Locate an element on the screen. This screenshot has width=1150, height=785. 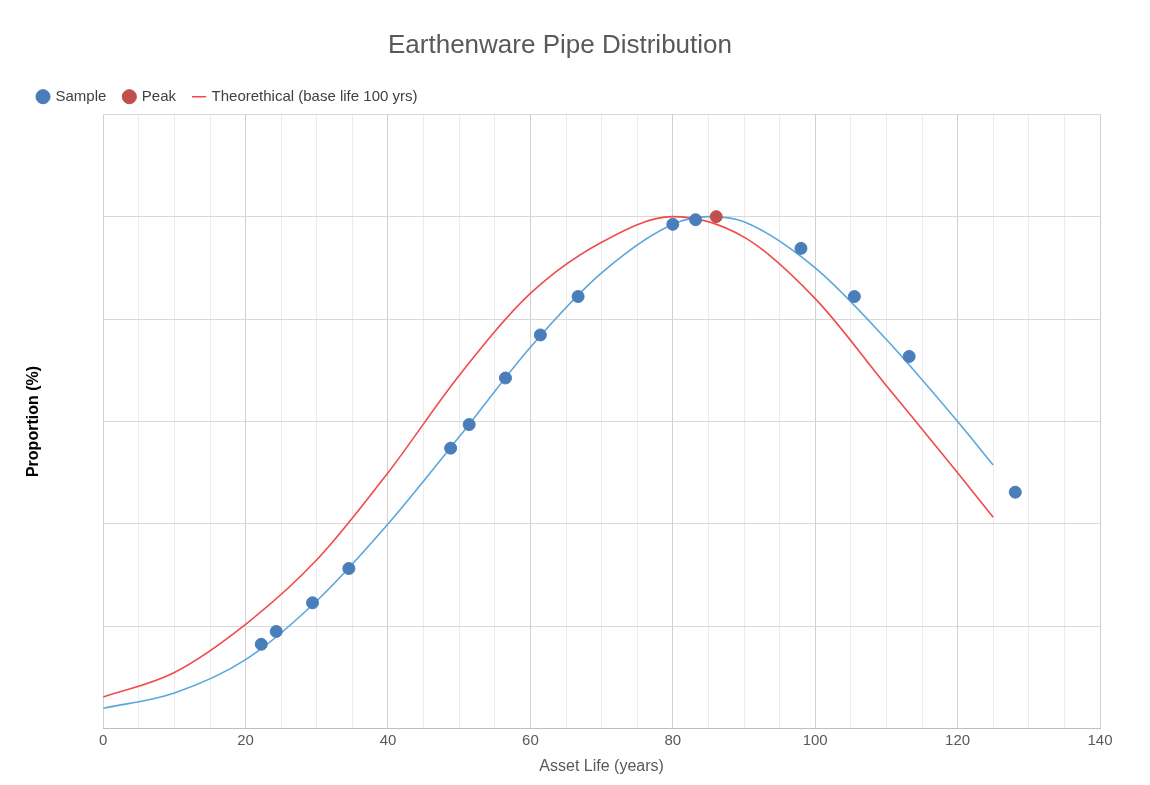
x-tick-label: 20 is located at coordinates (245, 739).